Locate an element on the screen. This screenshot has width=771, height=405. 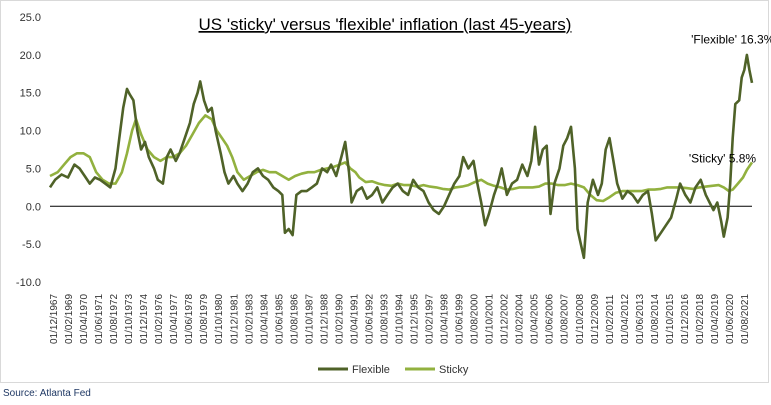
y-tick-label: 15.0 is located at coordinates (30, 94).